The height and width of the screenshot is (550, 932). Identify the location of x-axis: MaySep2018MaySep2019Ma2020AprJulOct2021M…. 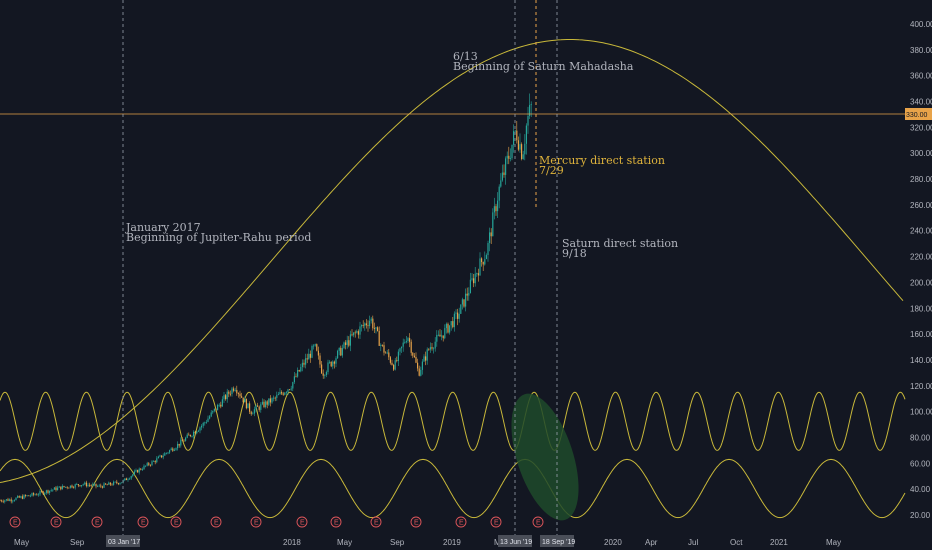
(427, 542).